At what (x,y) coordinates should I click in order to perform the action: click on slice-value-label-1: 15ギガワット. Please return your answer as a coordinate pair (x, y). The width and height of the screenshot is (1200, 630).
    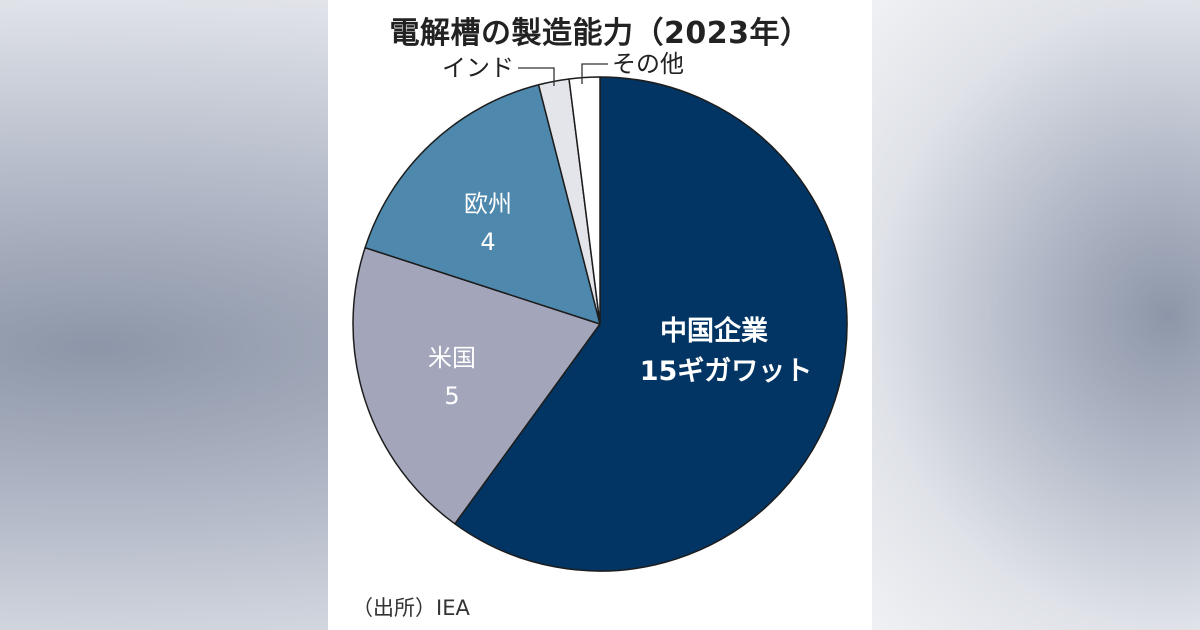
    Looking at the image, I should click on (726, 371).